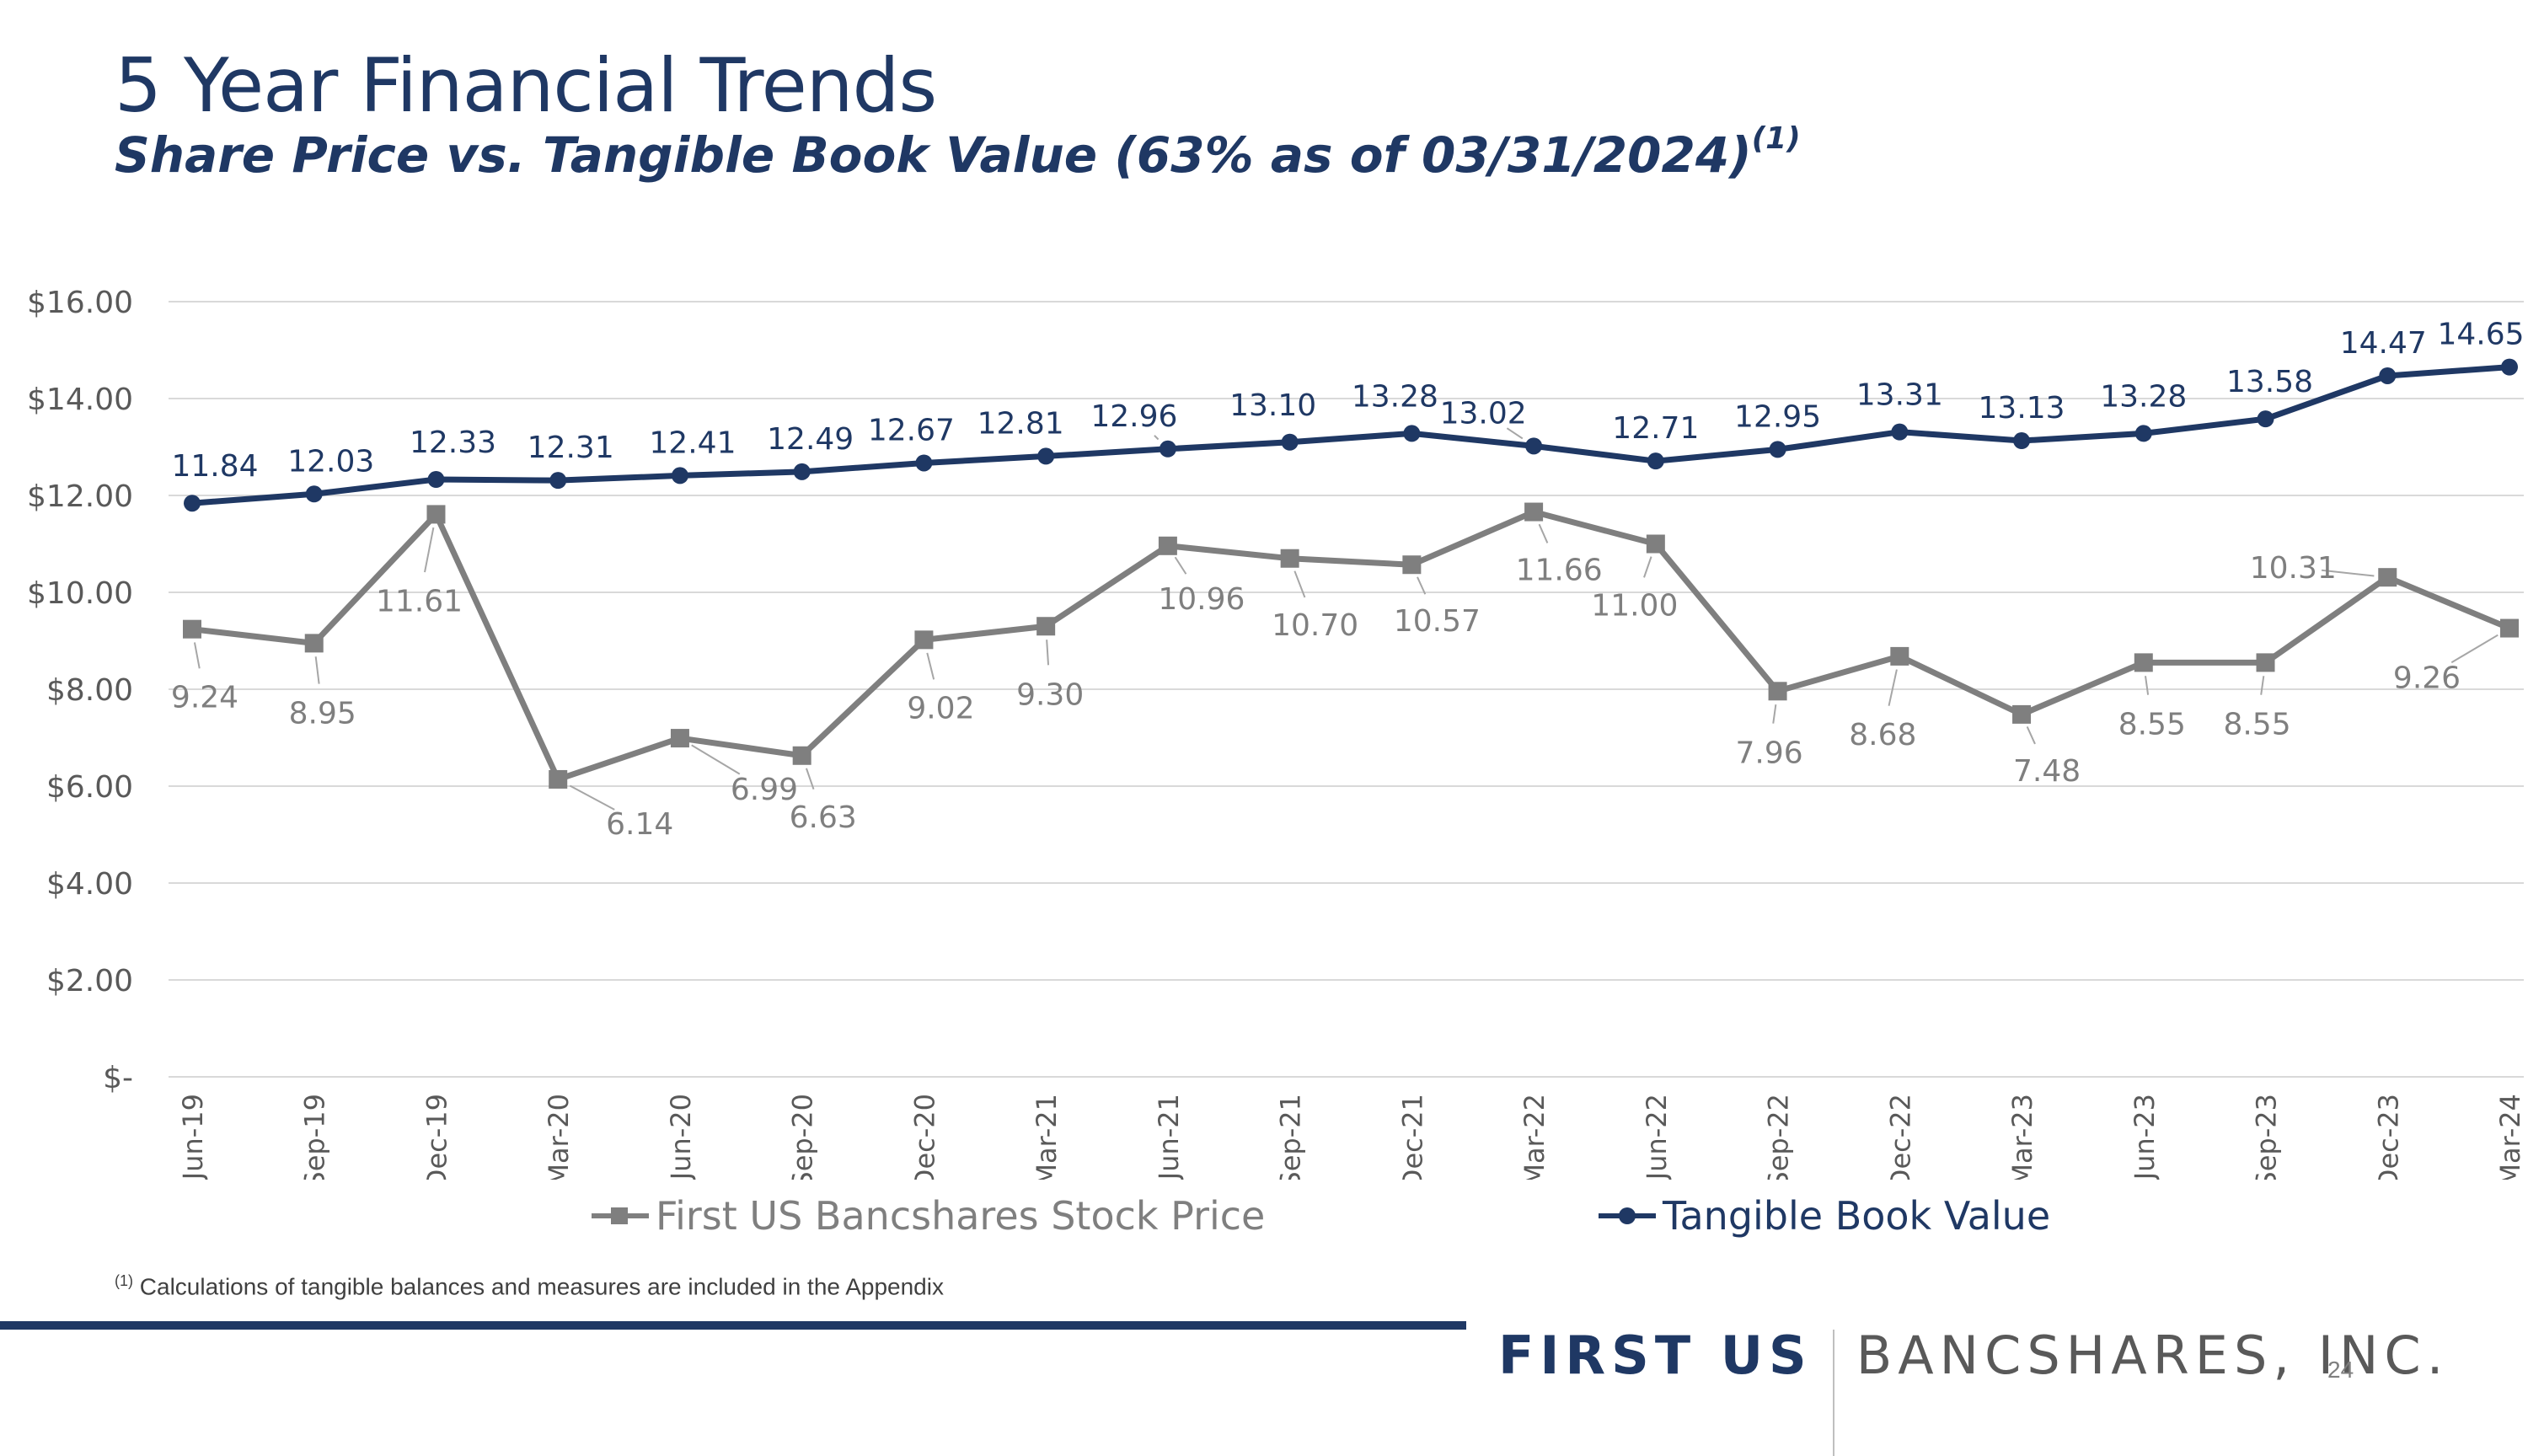  Describe the element at coordinates (1438, 621) in the screenshot. I see `stock-price-data-label: 10.57` at that location.